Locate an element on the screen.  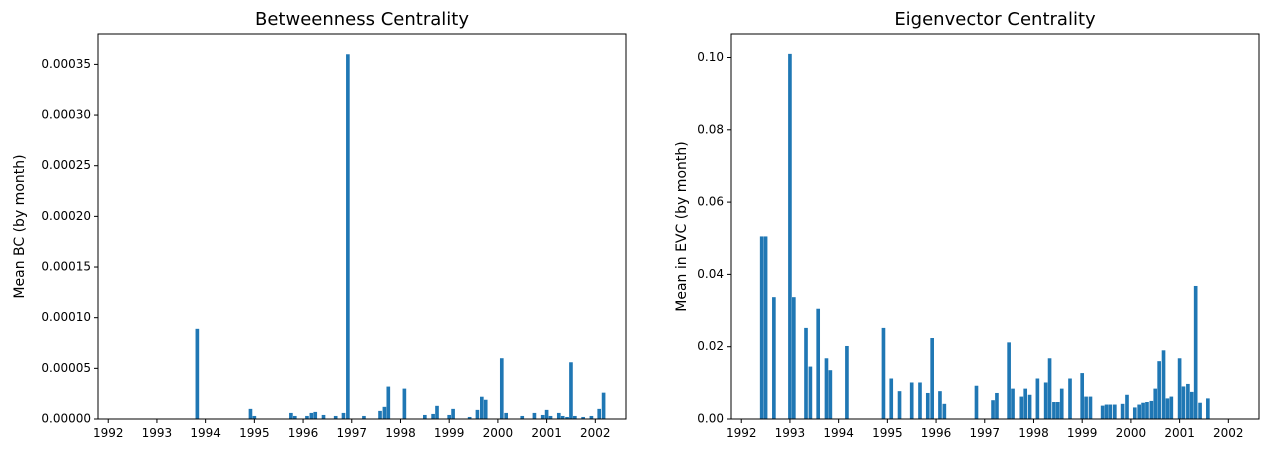
y-tick-label: 0.00000 is located at coordinates (66, 419).